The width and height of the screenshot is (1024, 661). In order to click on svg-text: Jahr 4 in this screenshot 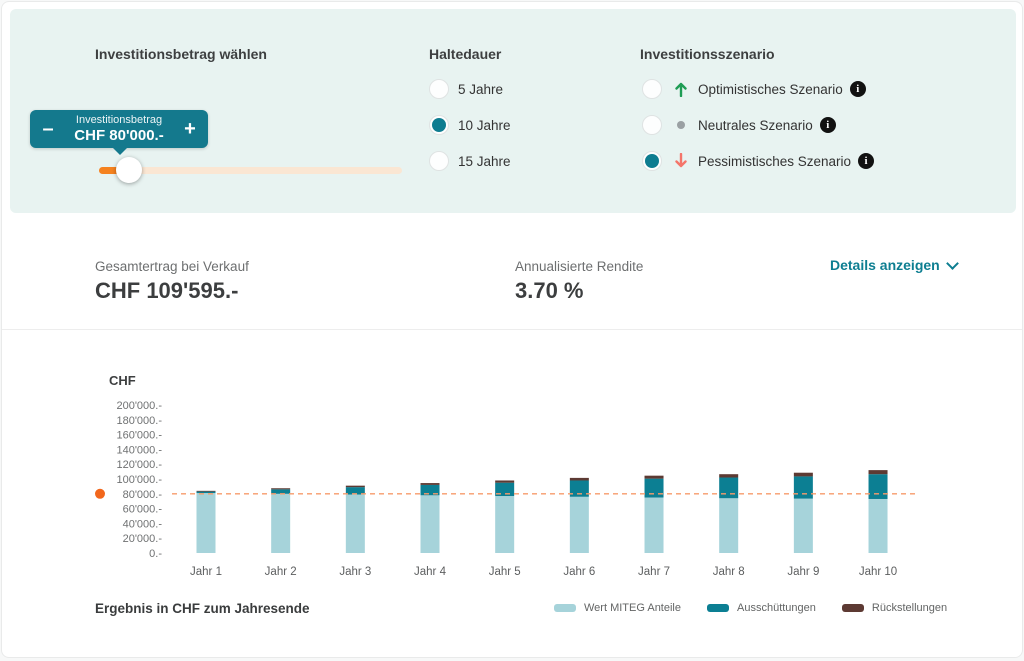, I will do `click(430, 572)`.